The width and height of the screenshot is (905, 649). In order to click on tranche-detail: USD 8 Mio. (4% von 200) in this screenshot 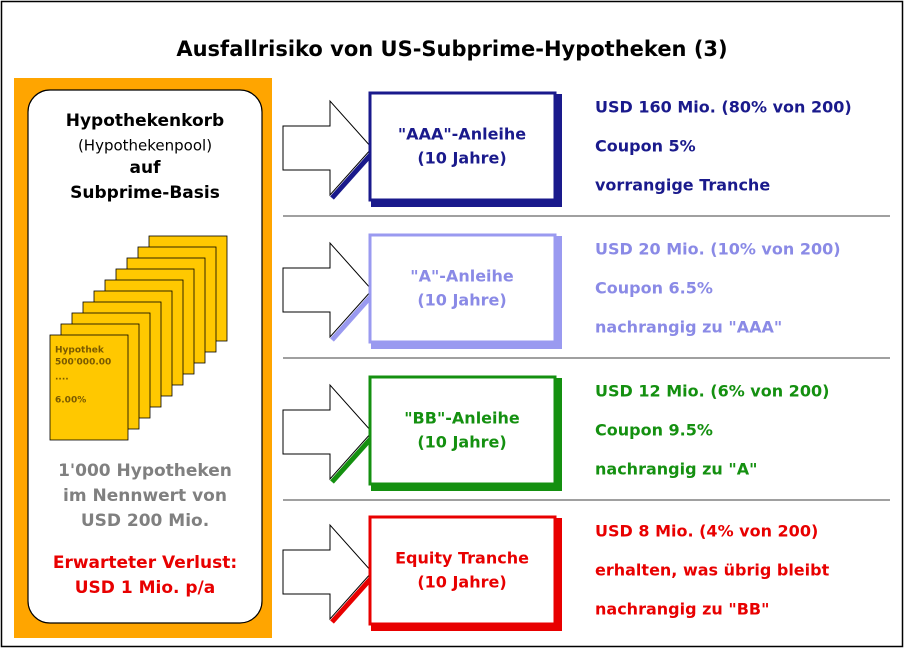, I will do `click(706, 531)`.